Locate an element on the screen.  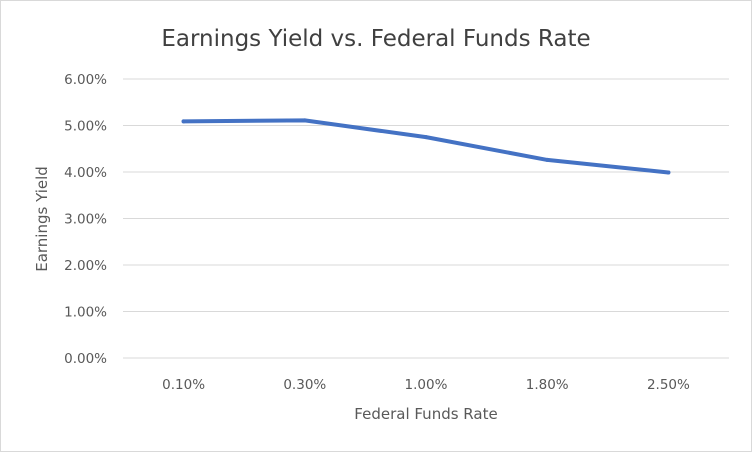
y-tick-label: 6.00% is located at coordinates (85, 80).